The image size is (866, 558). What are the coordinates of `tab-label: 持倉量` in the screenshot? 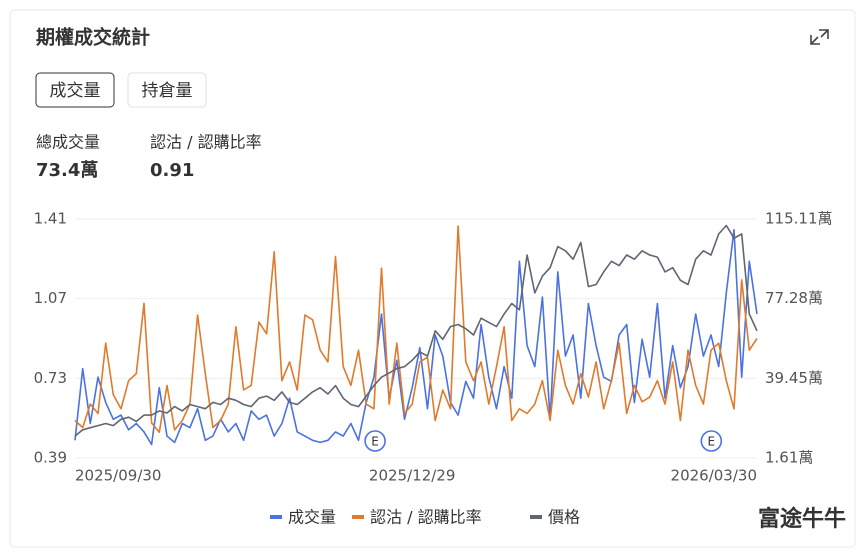 It's located at (167, 91).